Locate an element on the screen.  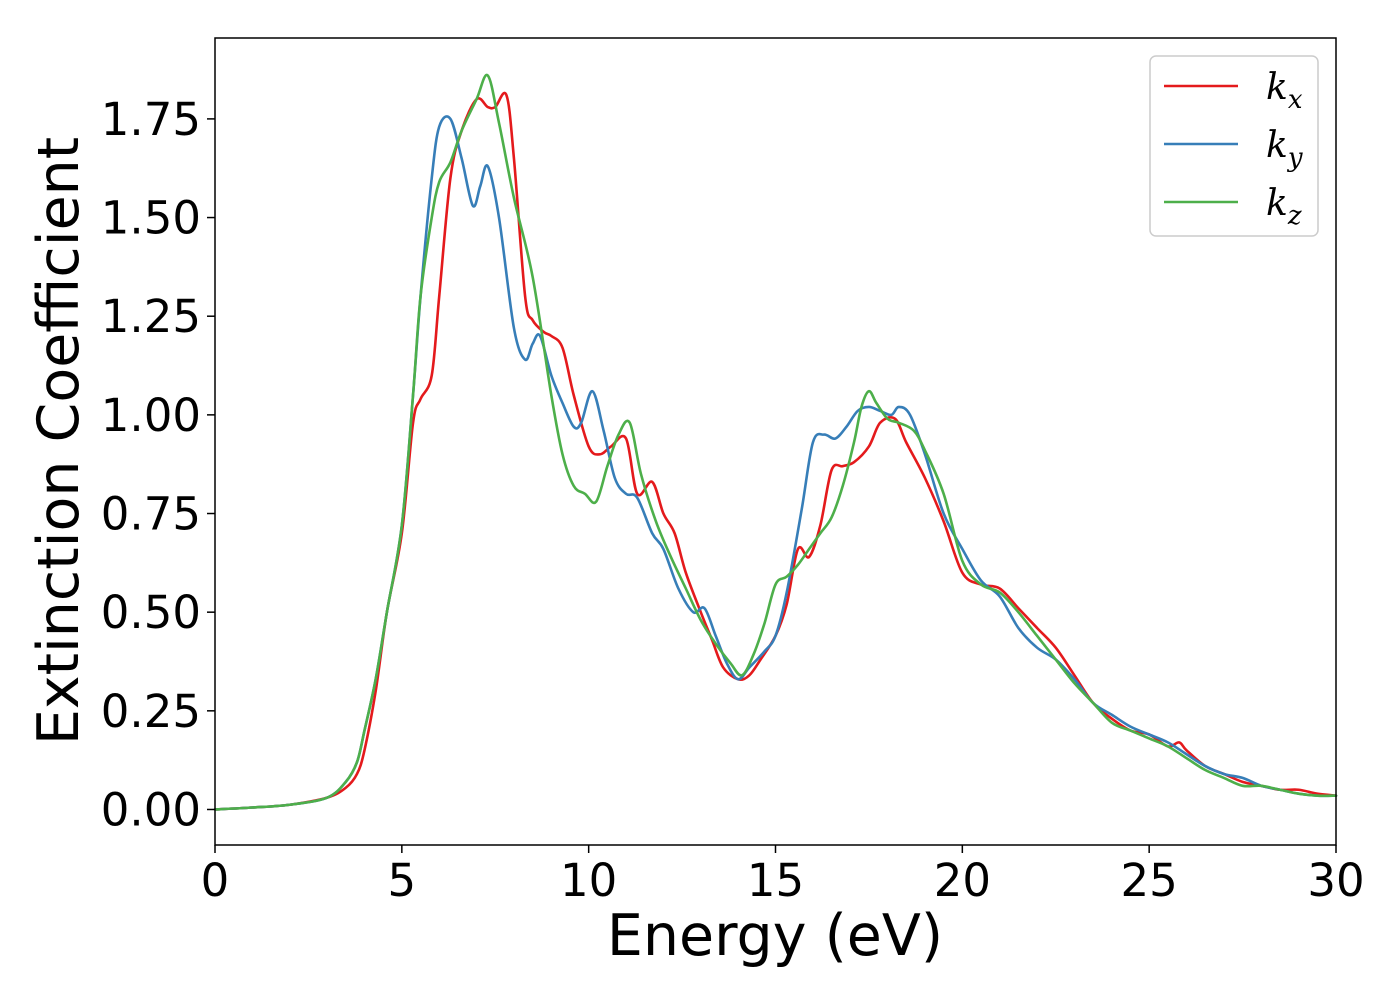
legend-label-y: ky is located at coordinates (1284, 149).